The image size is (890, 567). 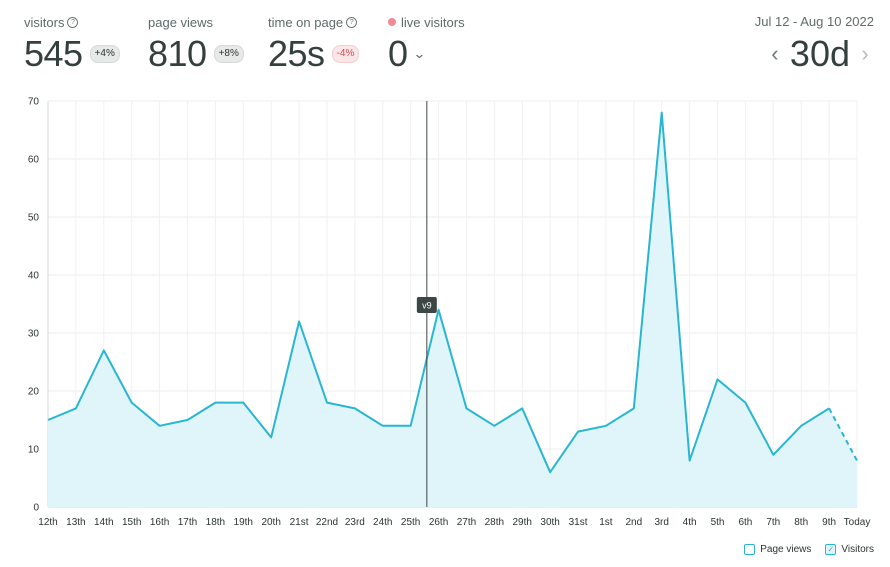 What do you see at coordinates (34, 276) in the screenshot?
I see `y-tick-label: 40` at bounding box center [34, 276].